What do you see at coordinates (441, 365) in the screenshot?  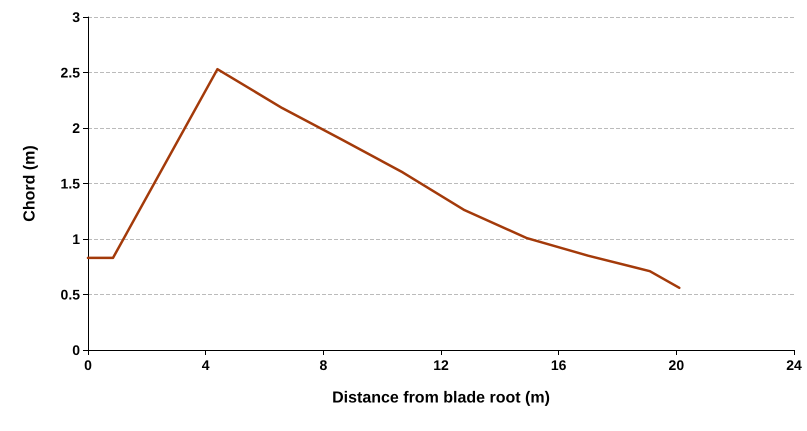 I see `x-tick-label: 12` at bounding box center [441, 365].